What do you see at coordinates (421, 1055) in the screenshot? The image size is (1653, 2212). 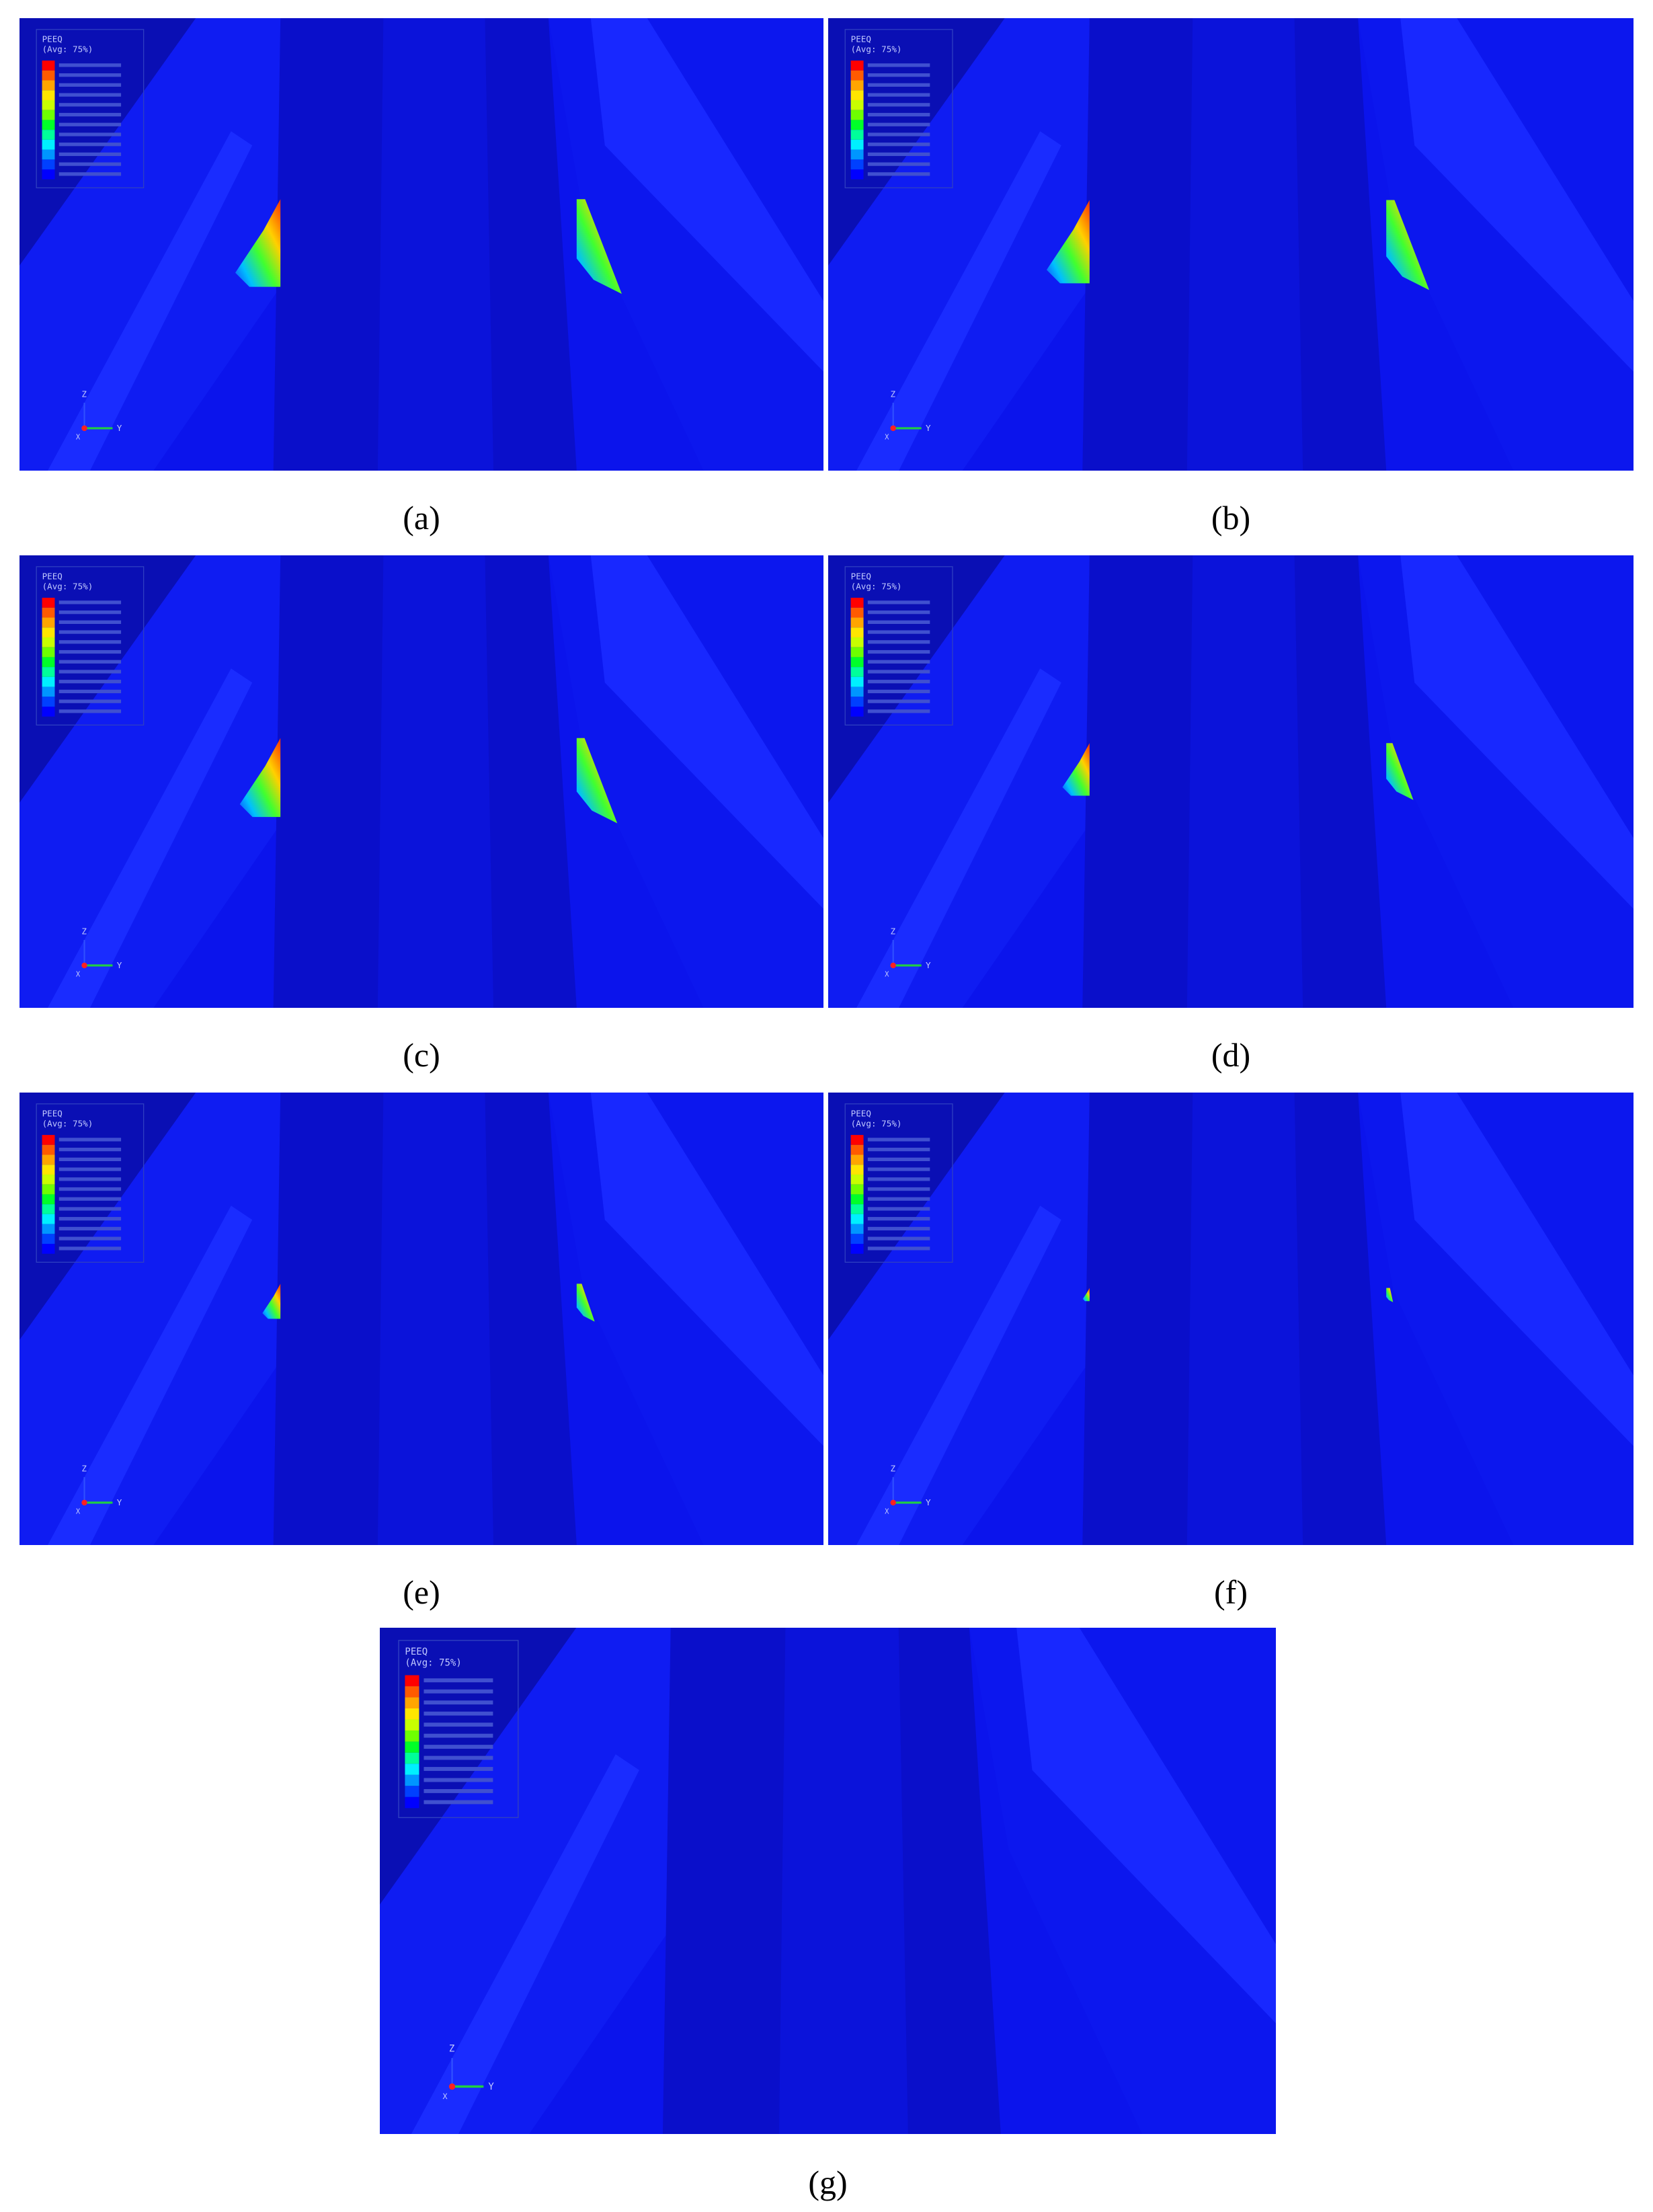 I see `panel-caption: (c)` at bounding box center [421, 1055].